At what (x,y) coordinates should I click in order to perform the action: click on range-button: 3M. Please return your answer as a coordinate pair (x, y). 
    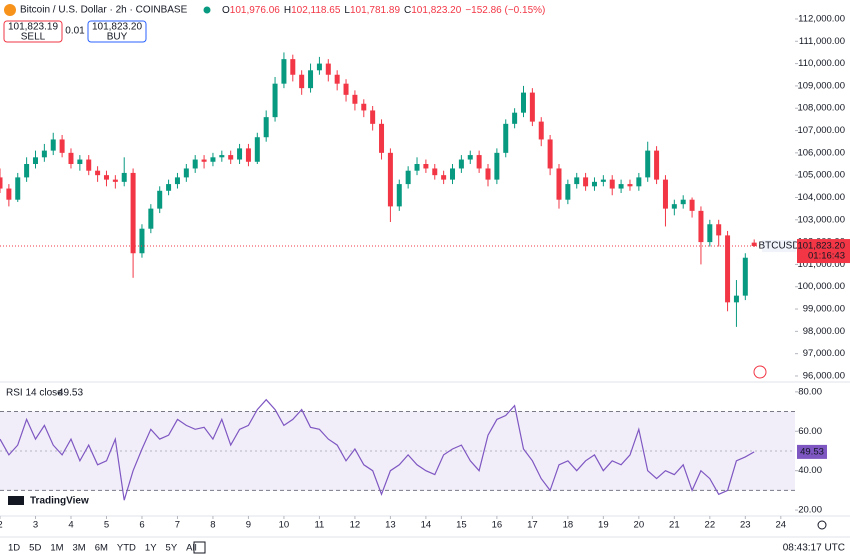
    Looking at the image, I should click on (79, 548).